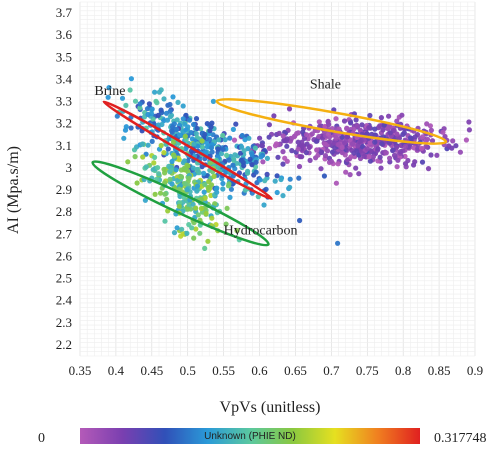  I want to click on y-tick-label: 3.2, so click(64, 123).